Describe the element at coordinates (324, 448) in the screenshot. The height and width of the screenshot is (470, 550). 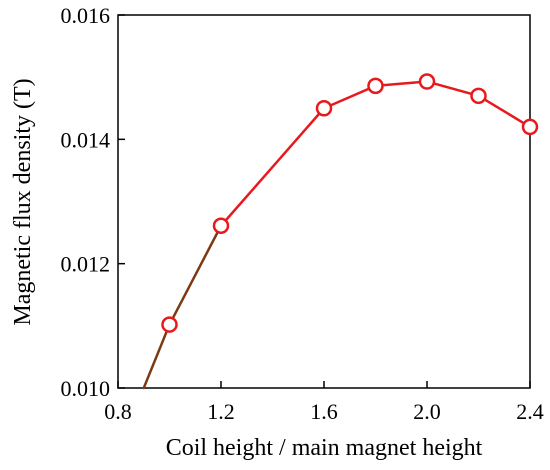
I see `x-axis-label: Coil height / main magnet height` at that location.